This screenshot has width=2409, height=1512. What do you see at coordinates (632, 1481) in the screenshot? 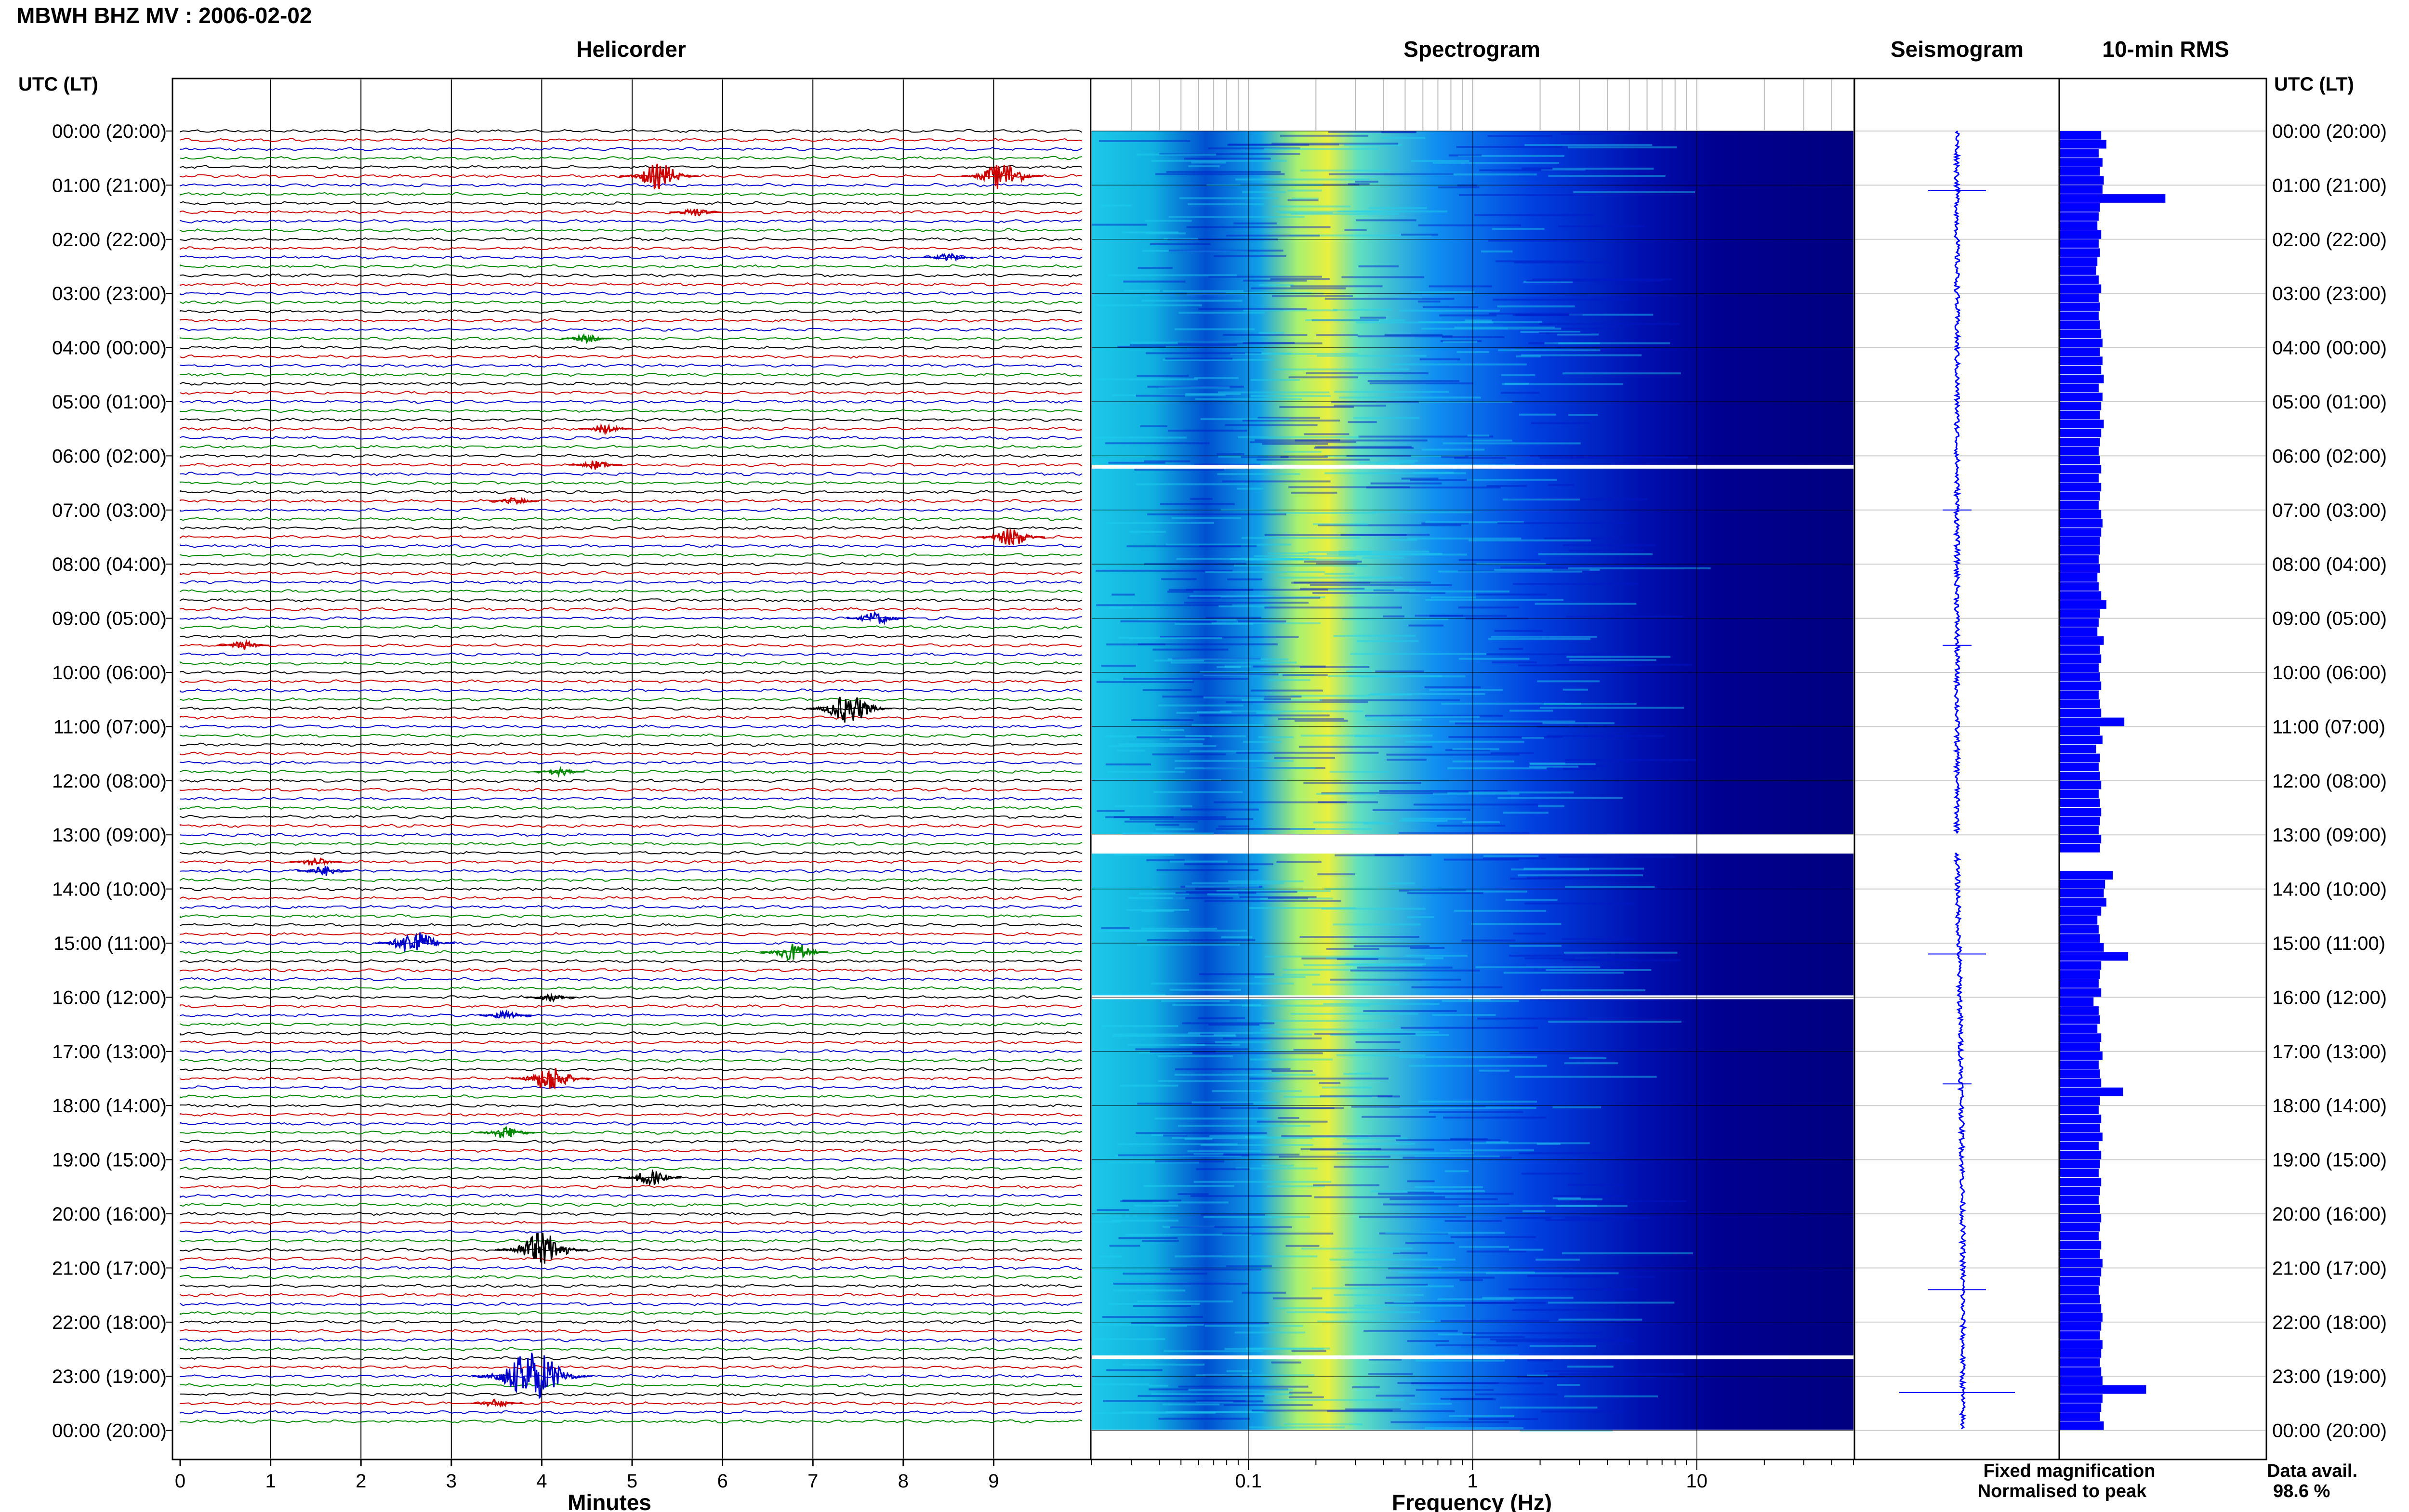
I see `minute-tick-label: 5` at bounding box center [632, 1481].